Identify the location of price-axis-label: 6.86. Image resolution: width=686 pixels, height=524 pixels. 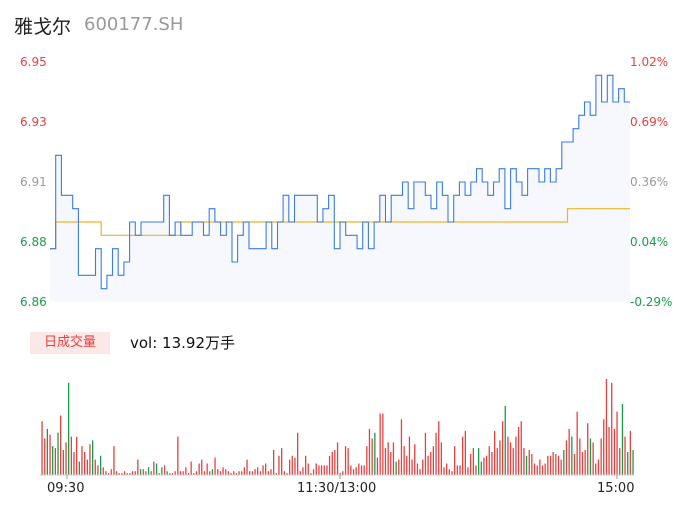
(33, 302).